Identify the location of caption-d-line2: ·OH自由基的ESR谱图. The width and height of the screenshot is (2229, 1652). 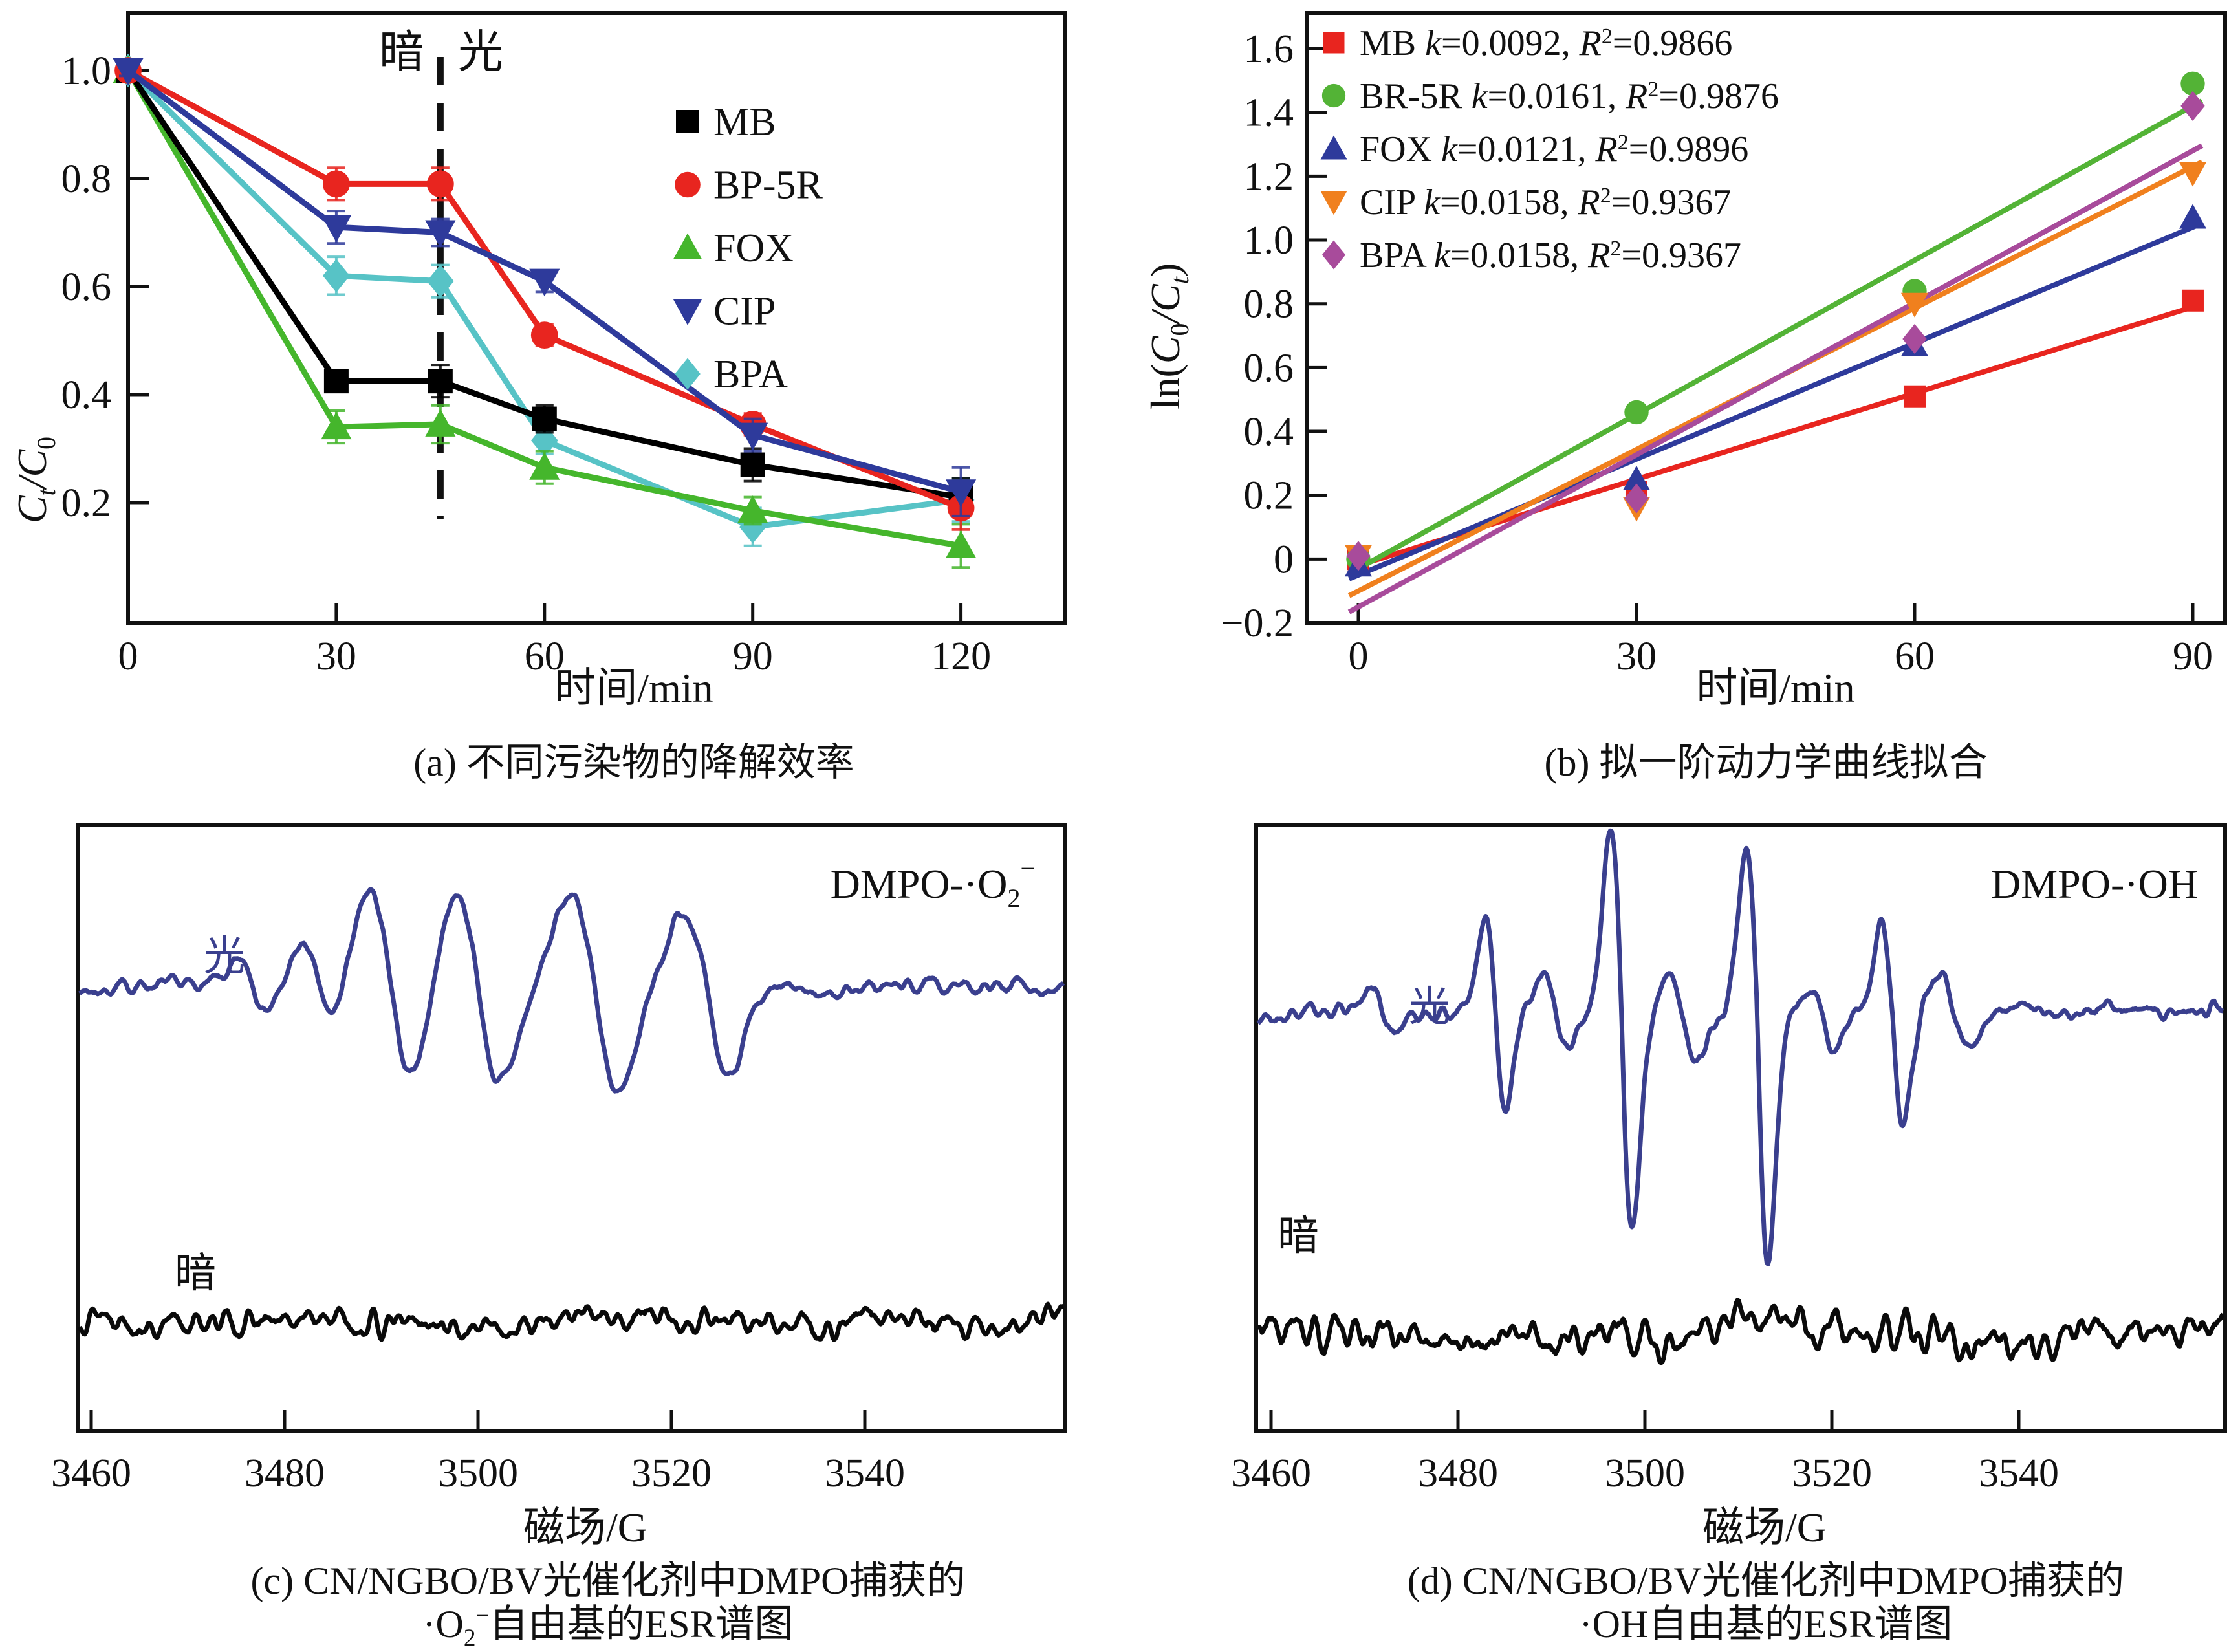
(1766, 1625).